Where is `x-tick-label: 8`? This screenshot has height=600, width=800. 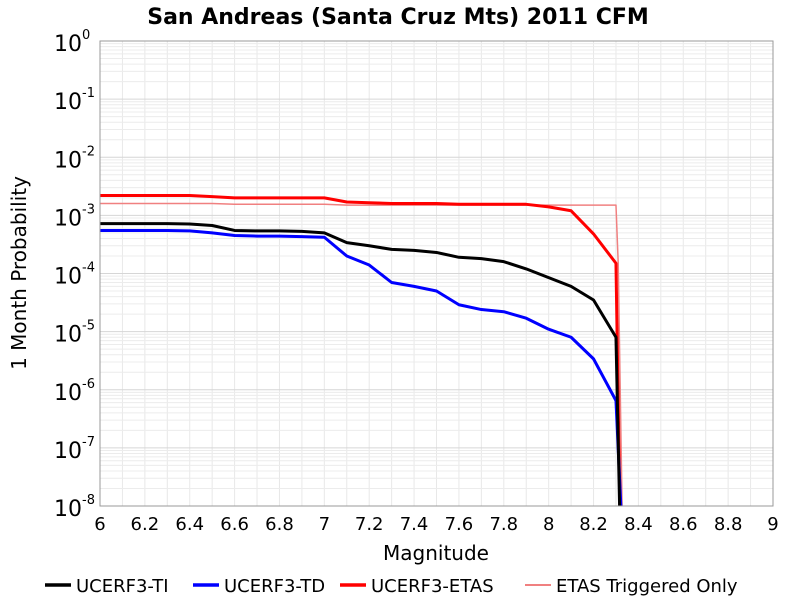
x-tick-label: 8 is located at coordinates (548, 524).